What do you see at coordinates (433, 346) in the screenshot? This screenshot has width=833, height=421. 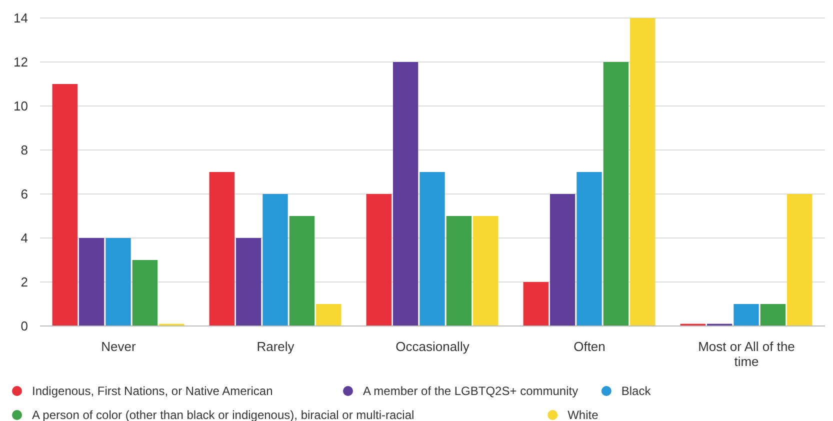 I see `x-tick-label: Occasionally` at bounding box center [433, 346].